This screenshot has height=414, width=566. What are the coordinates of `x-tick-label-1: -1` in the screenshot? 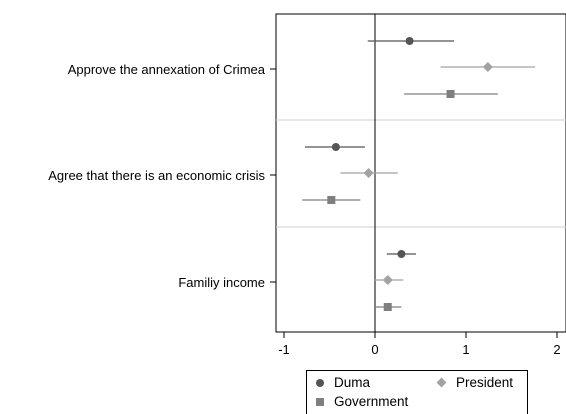 It's located at (284, 349).